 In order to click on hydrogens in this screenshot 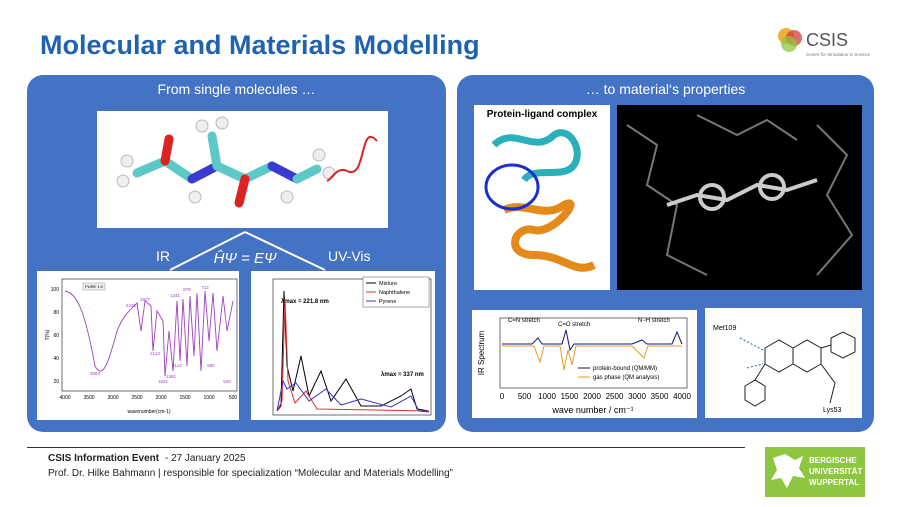, I will do `click(226, 160)`.